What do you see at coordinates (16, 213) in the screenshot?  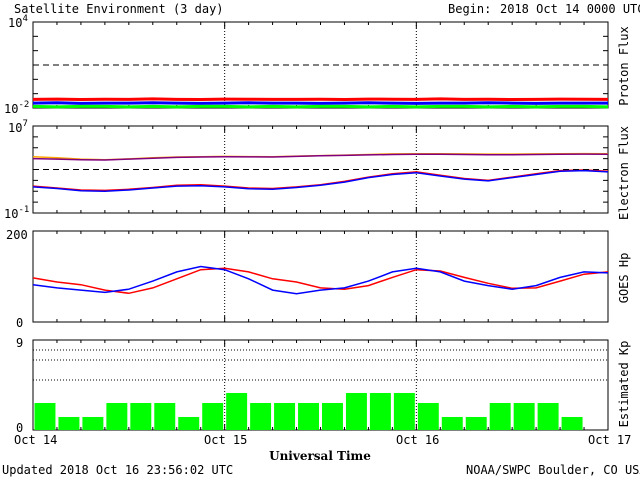 I see `electron-ytick-bottom: 10-1` at bounding box center [16, 213].